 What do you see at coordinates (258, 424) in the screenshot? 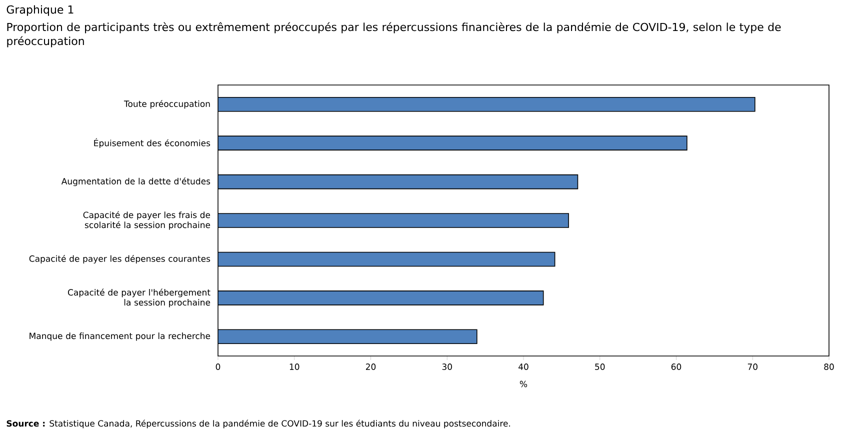
I see `text: Source : Statistique Canada, Répercussions de la pandémie de COVID-19 sur les étudiants du niveau postsecondaire.` at bounding box center [258, 424].